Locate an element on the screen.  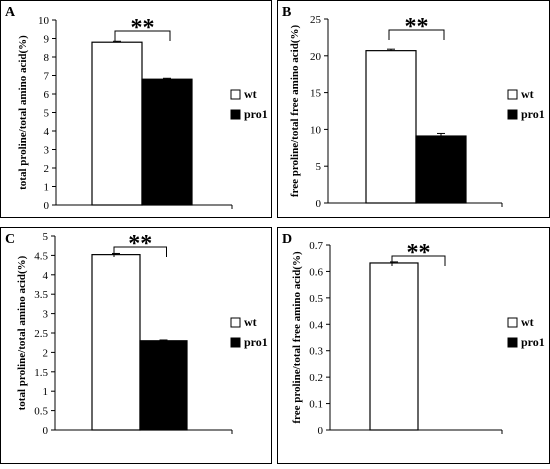
y-tick-label: 15 is located at coordinates (316, 94).